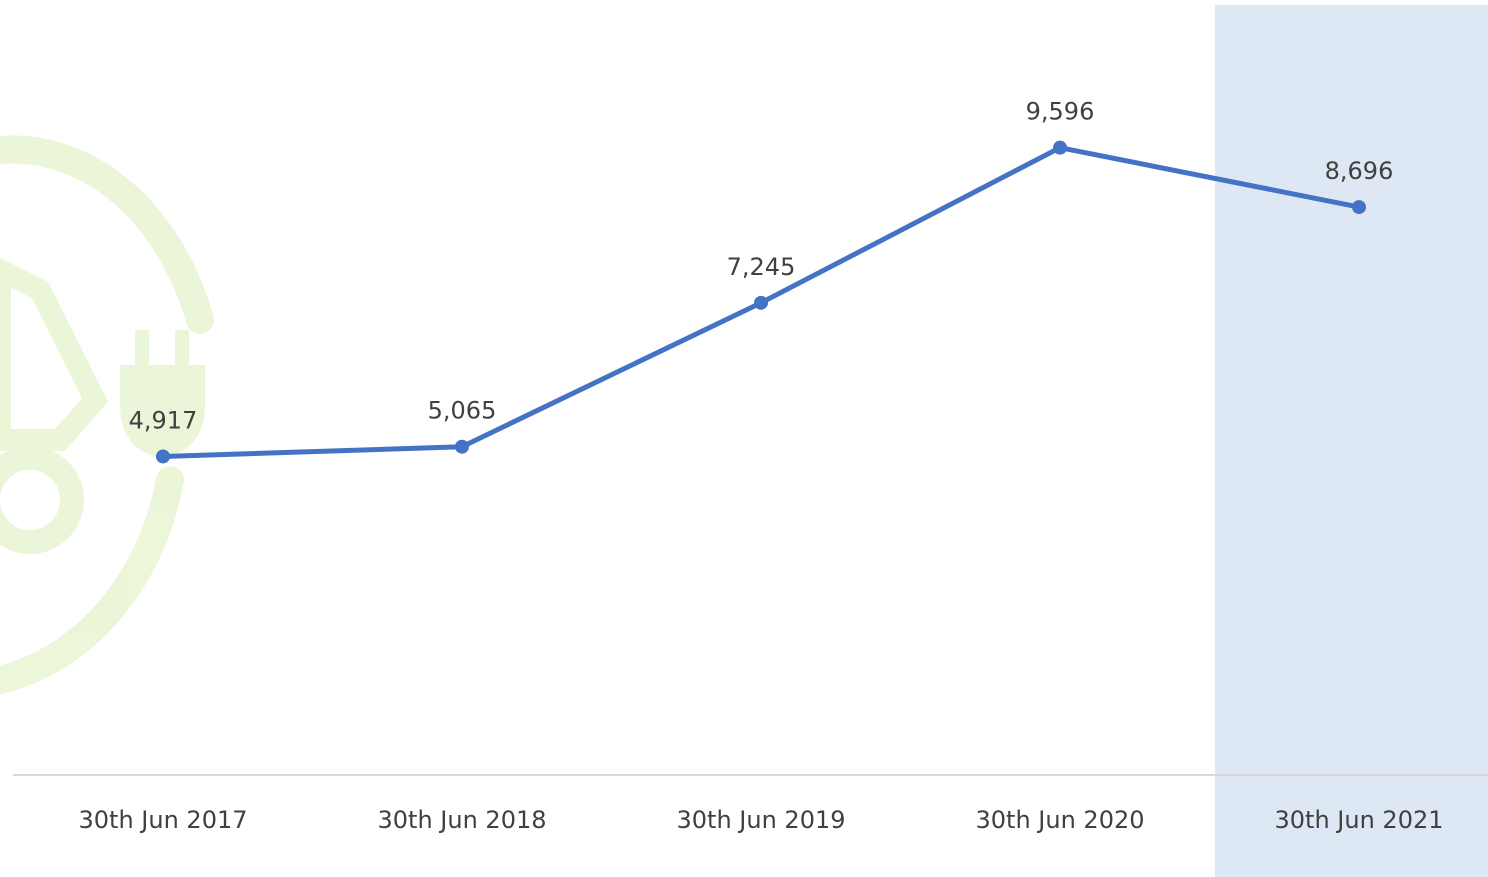 The image size is (1488, 877). What do you see at coordinates (107, 234) in the screenshot?
I see `watermark-arc-upper` at bounding box center [107, 234].